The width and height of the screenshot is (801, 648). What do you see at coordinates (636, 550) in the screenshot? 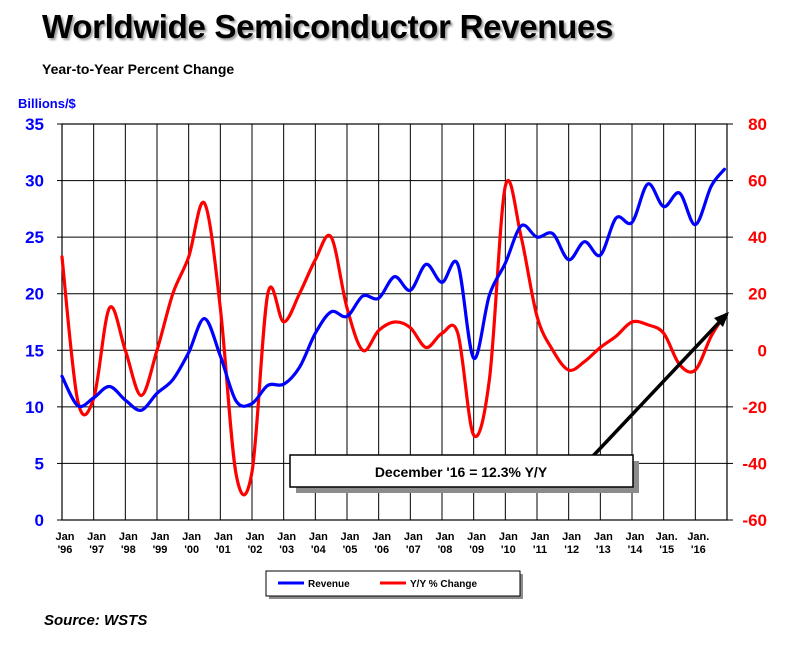
I see `x-tick-label-year: '14` at bounding box center [636, 550].